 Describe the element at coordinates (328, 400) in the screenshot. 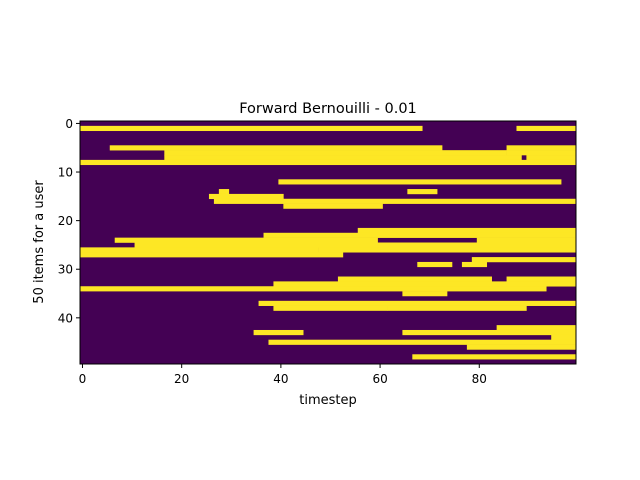

I see `x-axis-label: timestep` at that location.